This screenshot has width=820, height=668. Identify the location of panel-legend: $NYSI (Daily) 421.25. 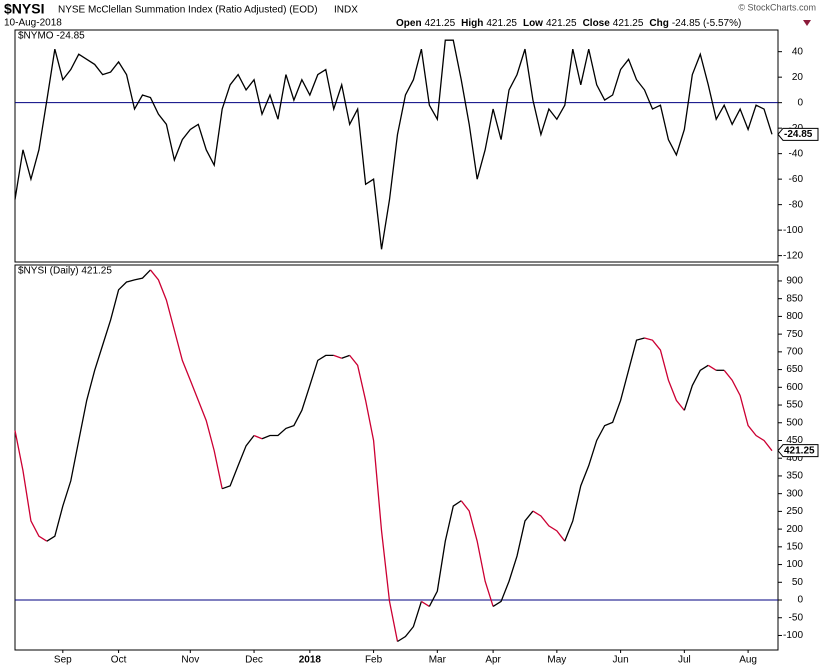
(65, 271).